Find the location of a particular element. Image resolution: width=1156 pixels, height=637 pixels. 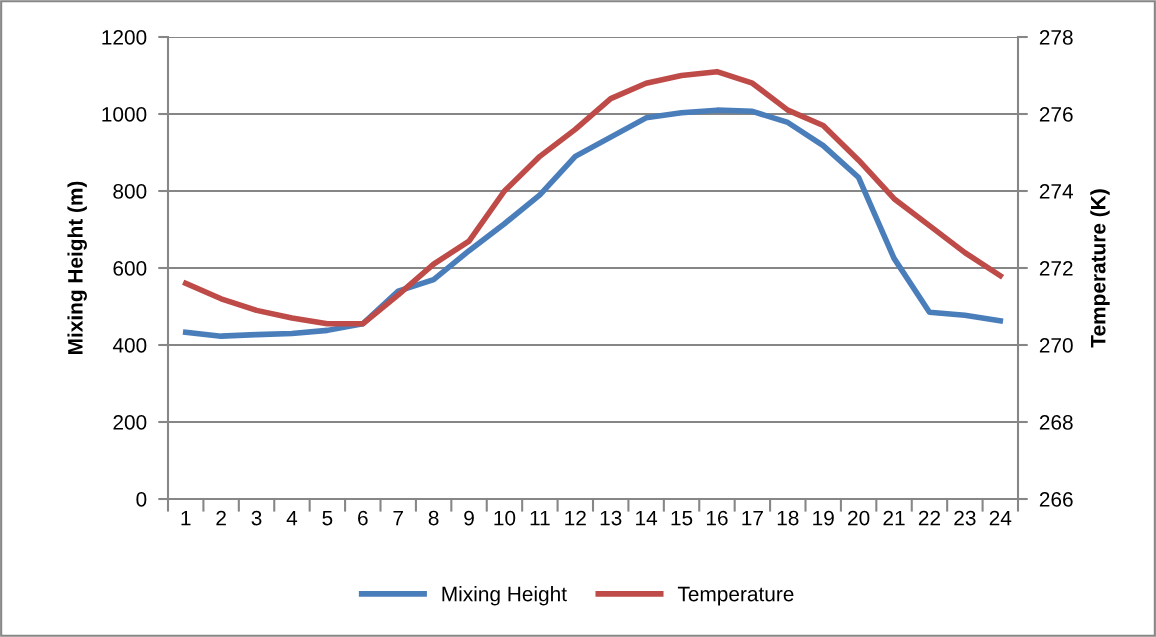

x-tick-label: 21 is located at coordinates (894, 518).